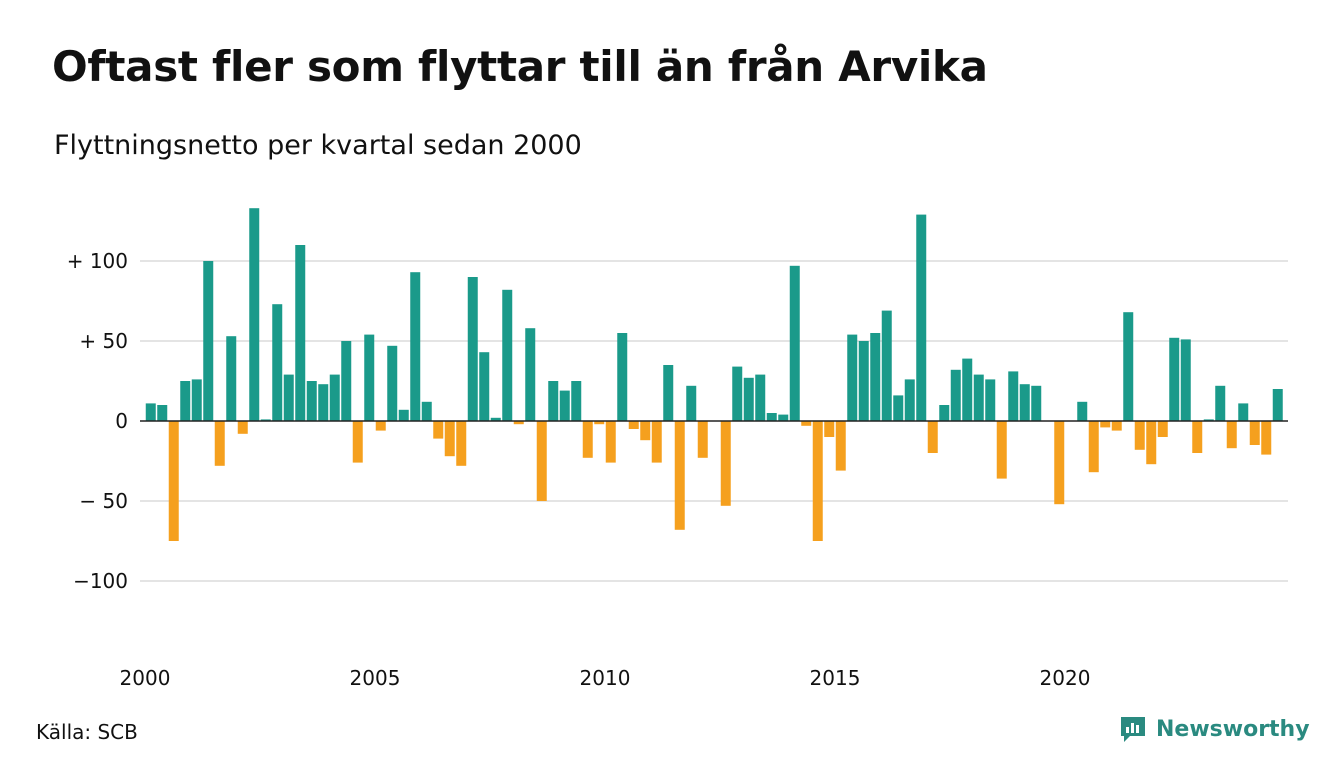 The height and width of the screenshot is (780, 1340). Describe the element at coordinates (1133, 729) in the screenshot. I see `newsworthy-logo-icon` at that location.